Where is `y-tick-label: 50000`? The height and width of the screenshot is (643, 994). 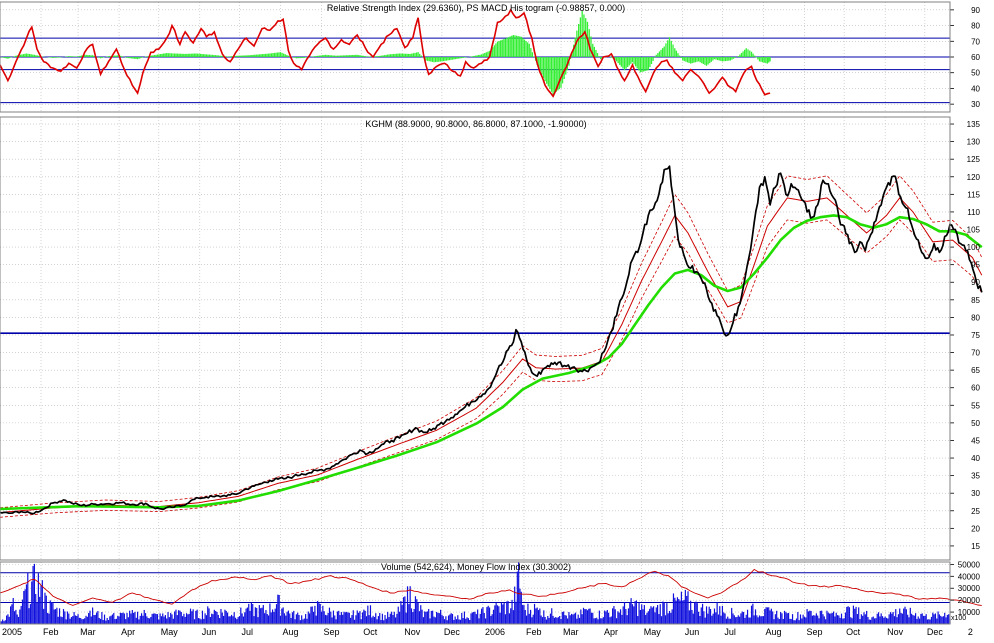
y-tick-label: 50000 is located at coordinates (969, 564).